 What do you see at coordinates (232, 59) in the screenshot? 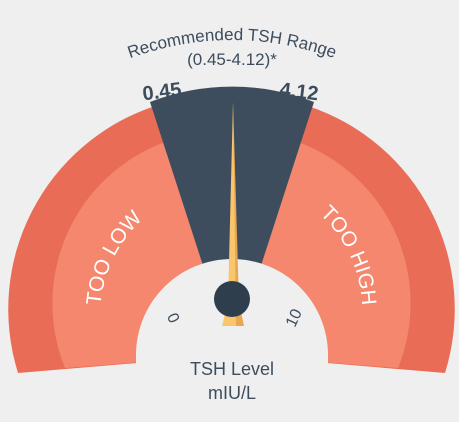
I see `recommended-range-values: (0.45-4.12)*` at bounding box center [232, 59].